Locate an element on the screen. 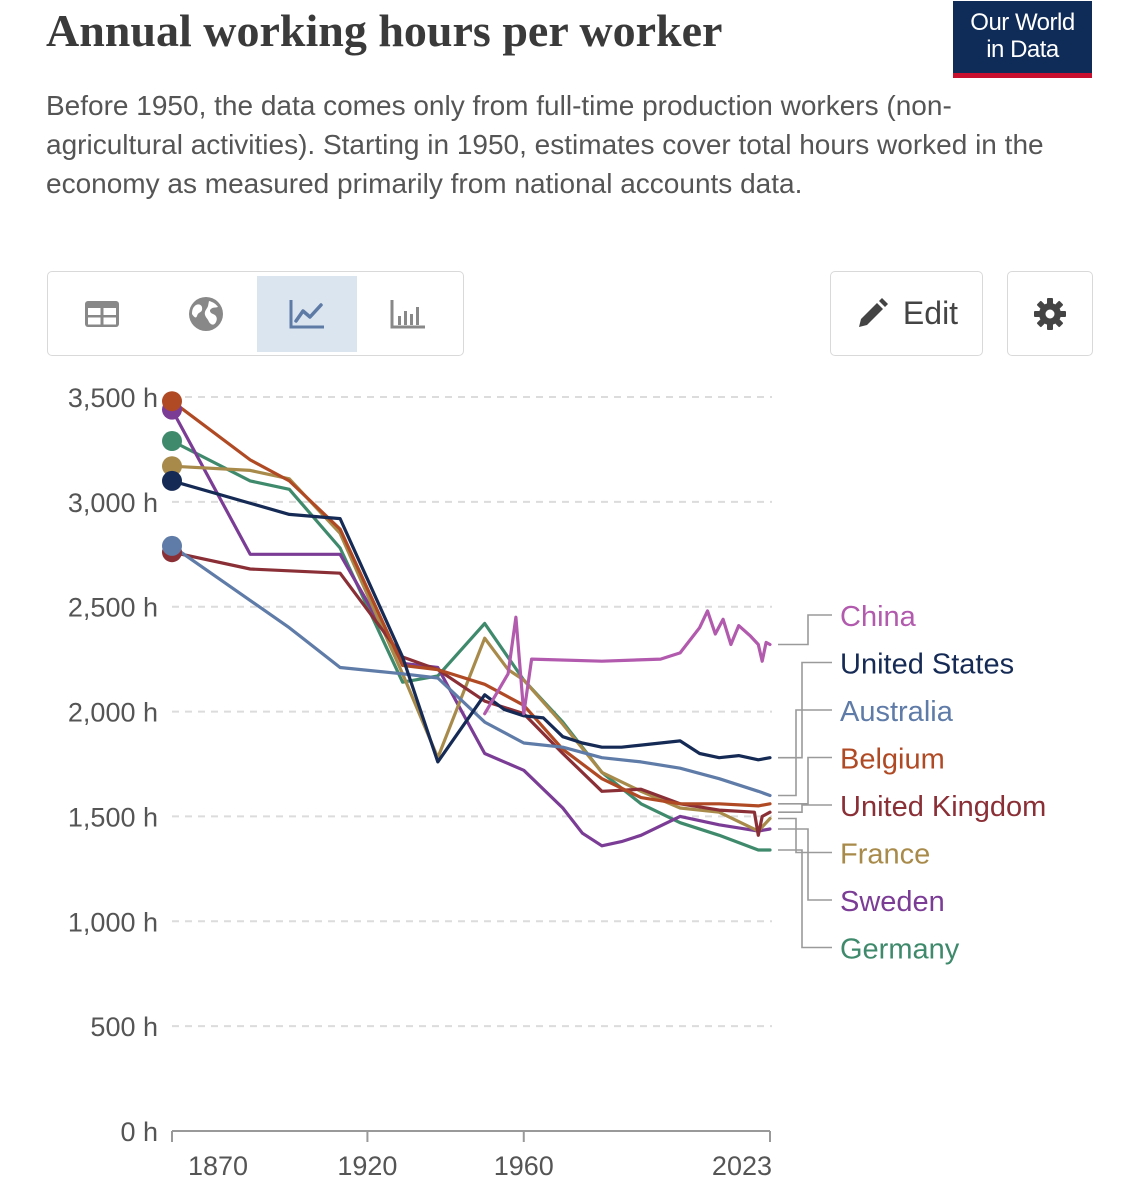 The width and height of the screenshot is (1141, 1200). pencil-icon is located at coordinates (873, 312).